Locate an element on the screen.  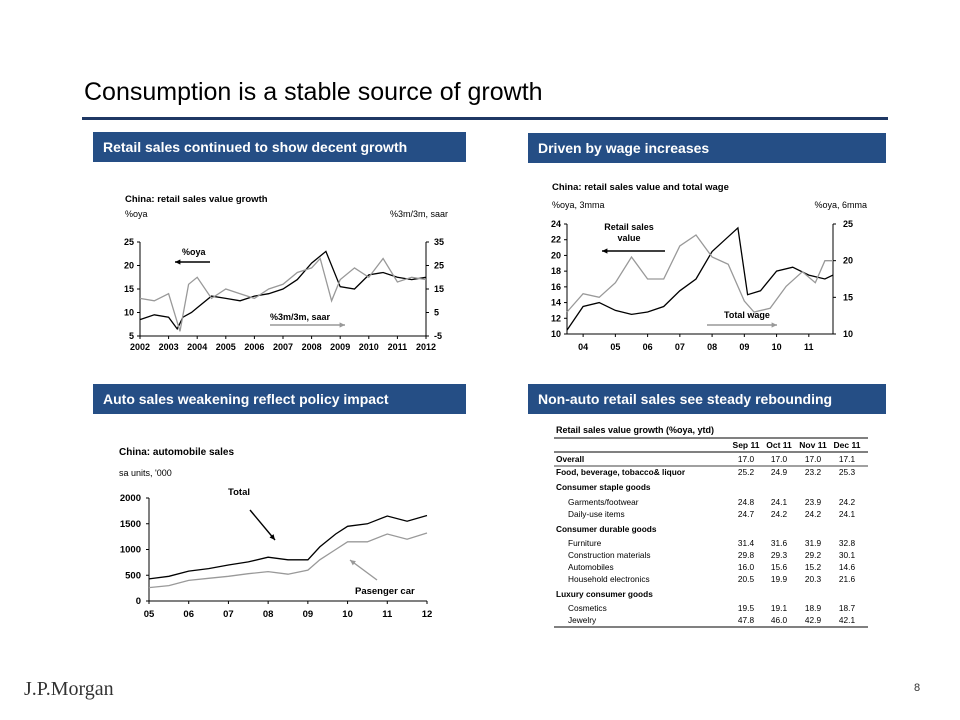
chart3-x-tick-label: 07 is located at coordinates (228, 614).